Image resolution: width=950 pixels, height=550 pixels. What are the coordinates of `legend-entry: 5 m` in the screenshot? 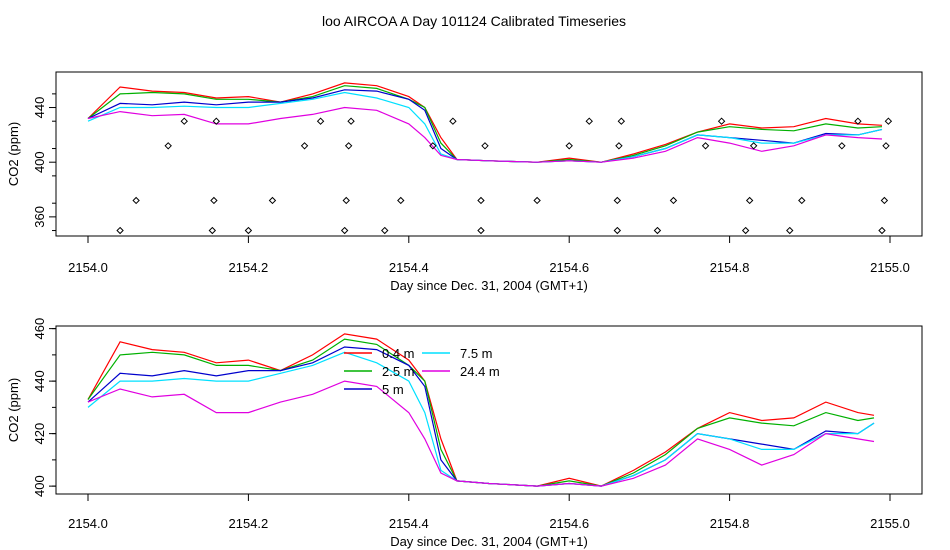 It's located at (393, 389).